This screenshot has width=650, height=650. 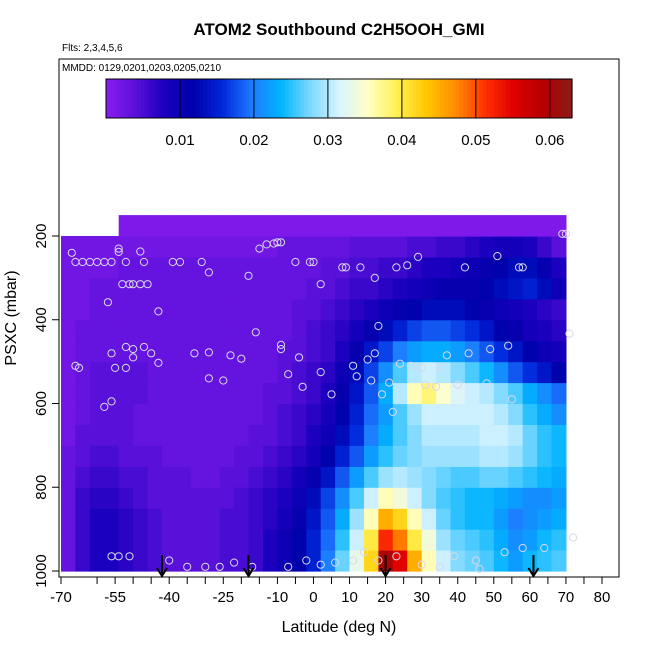 I want to click on flight-arrow-marker, so click(x=385, y=566).